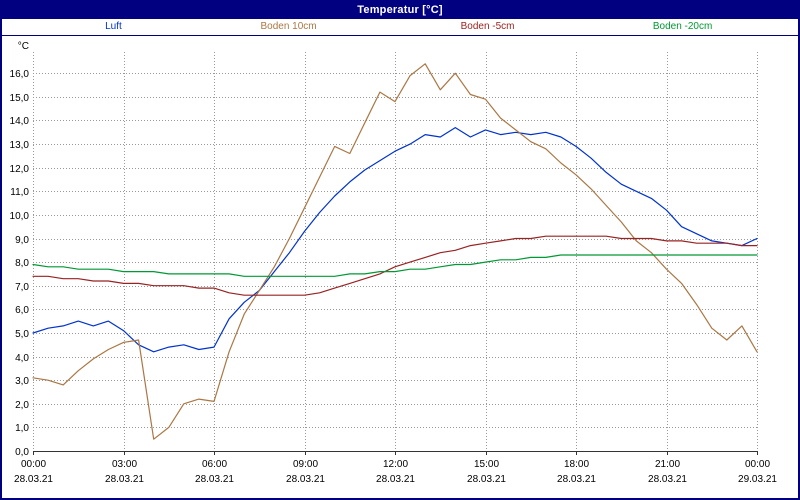 The width and height of the screenshot is (800, 500). I want to click on y-tick-label: 16,0, so click(20, 74).